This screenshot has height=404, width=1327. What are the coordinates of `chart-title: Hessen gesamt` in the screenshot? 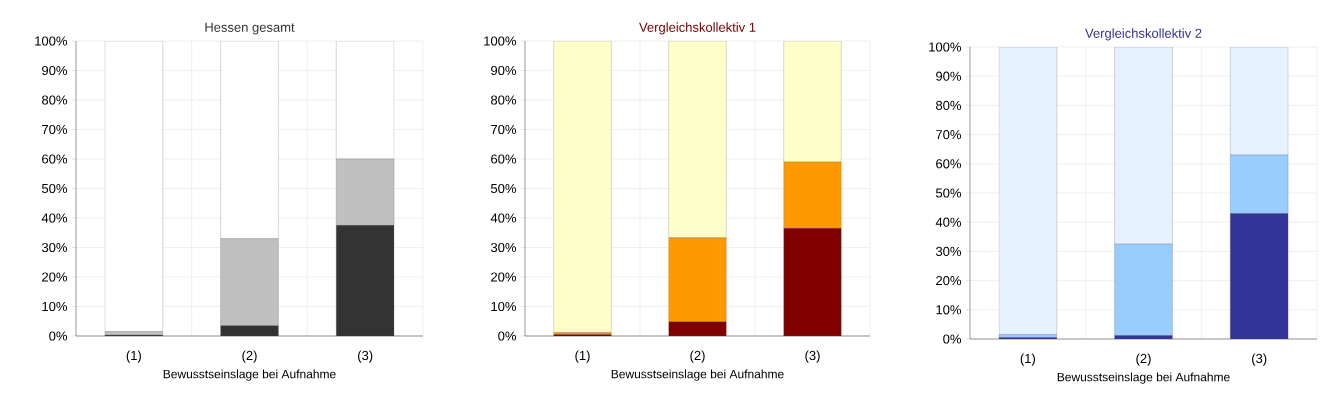 It's located at (250, 28).